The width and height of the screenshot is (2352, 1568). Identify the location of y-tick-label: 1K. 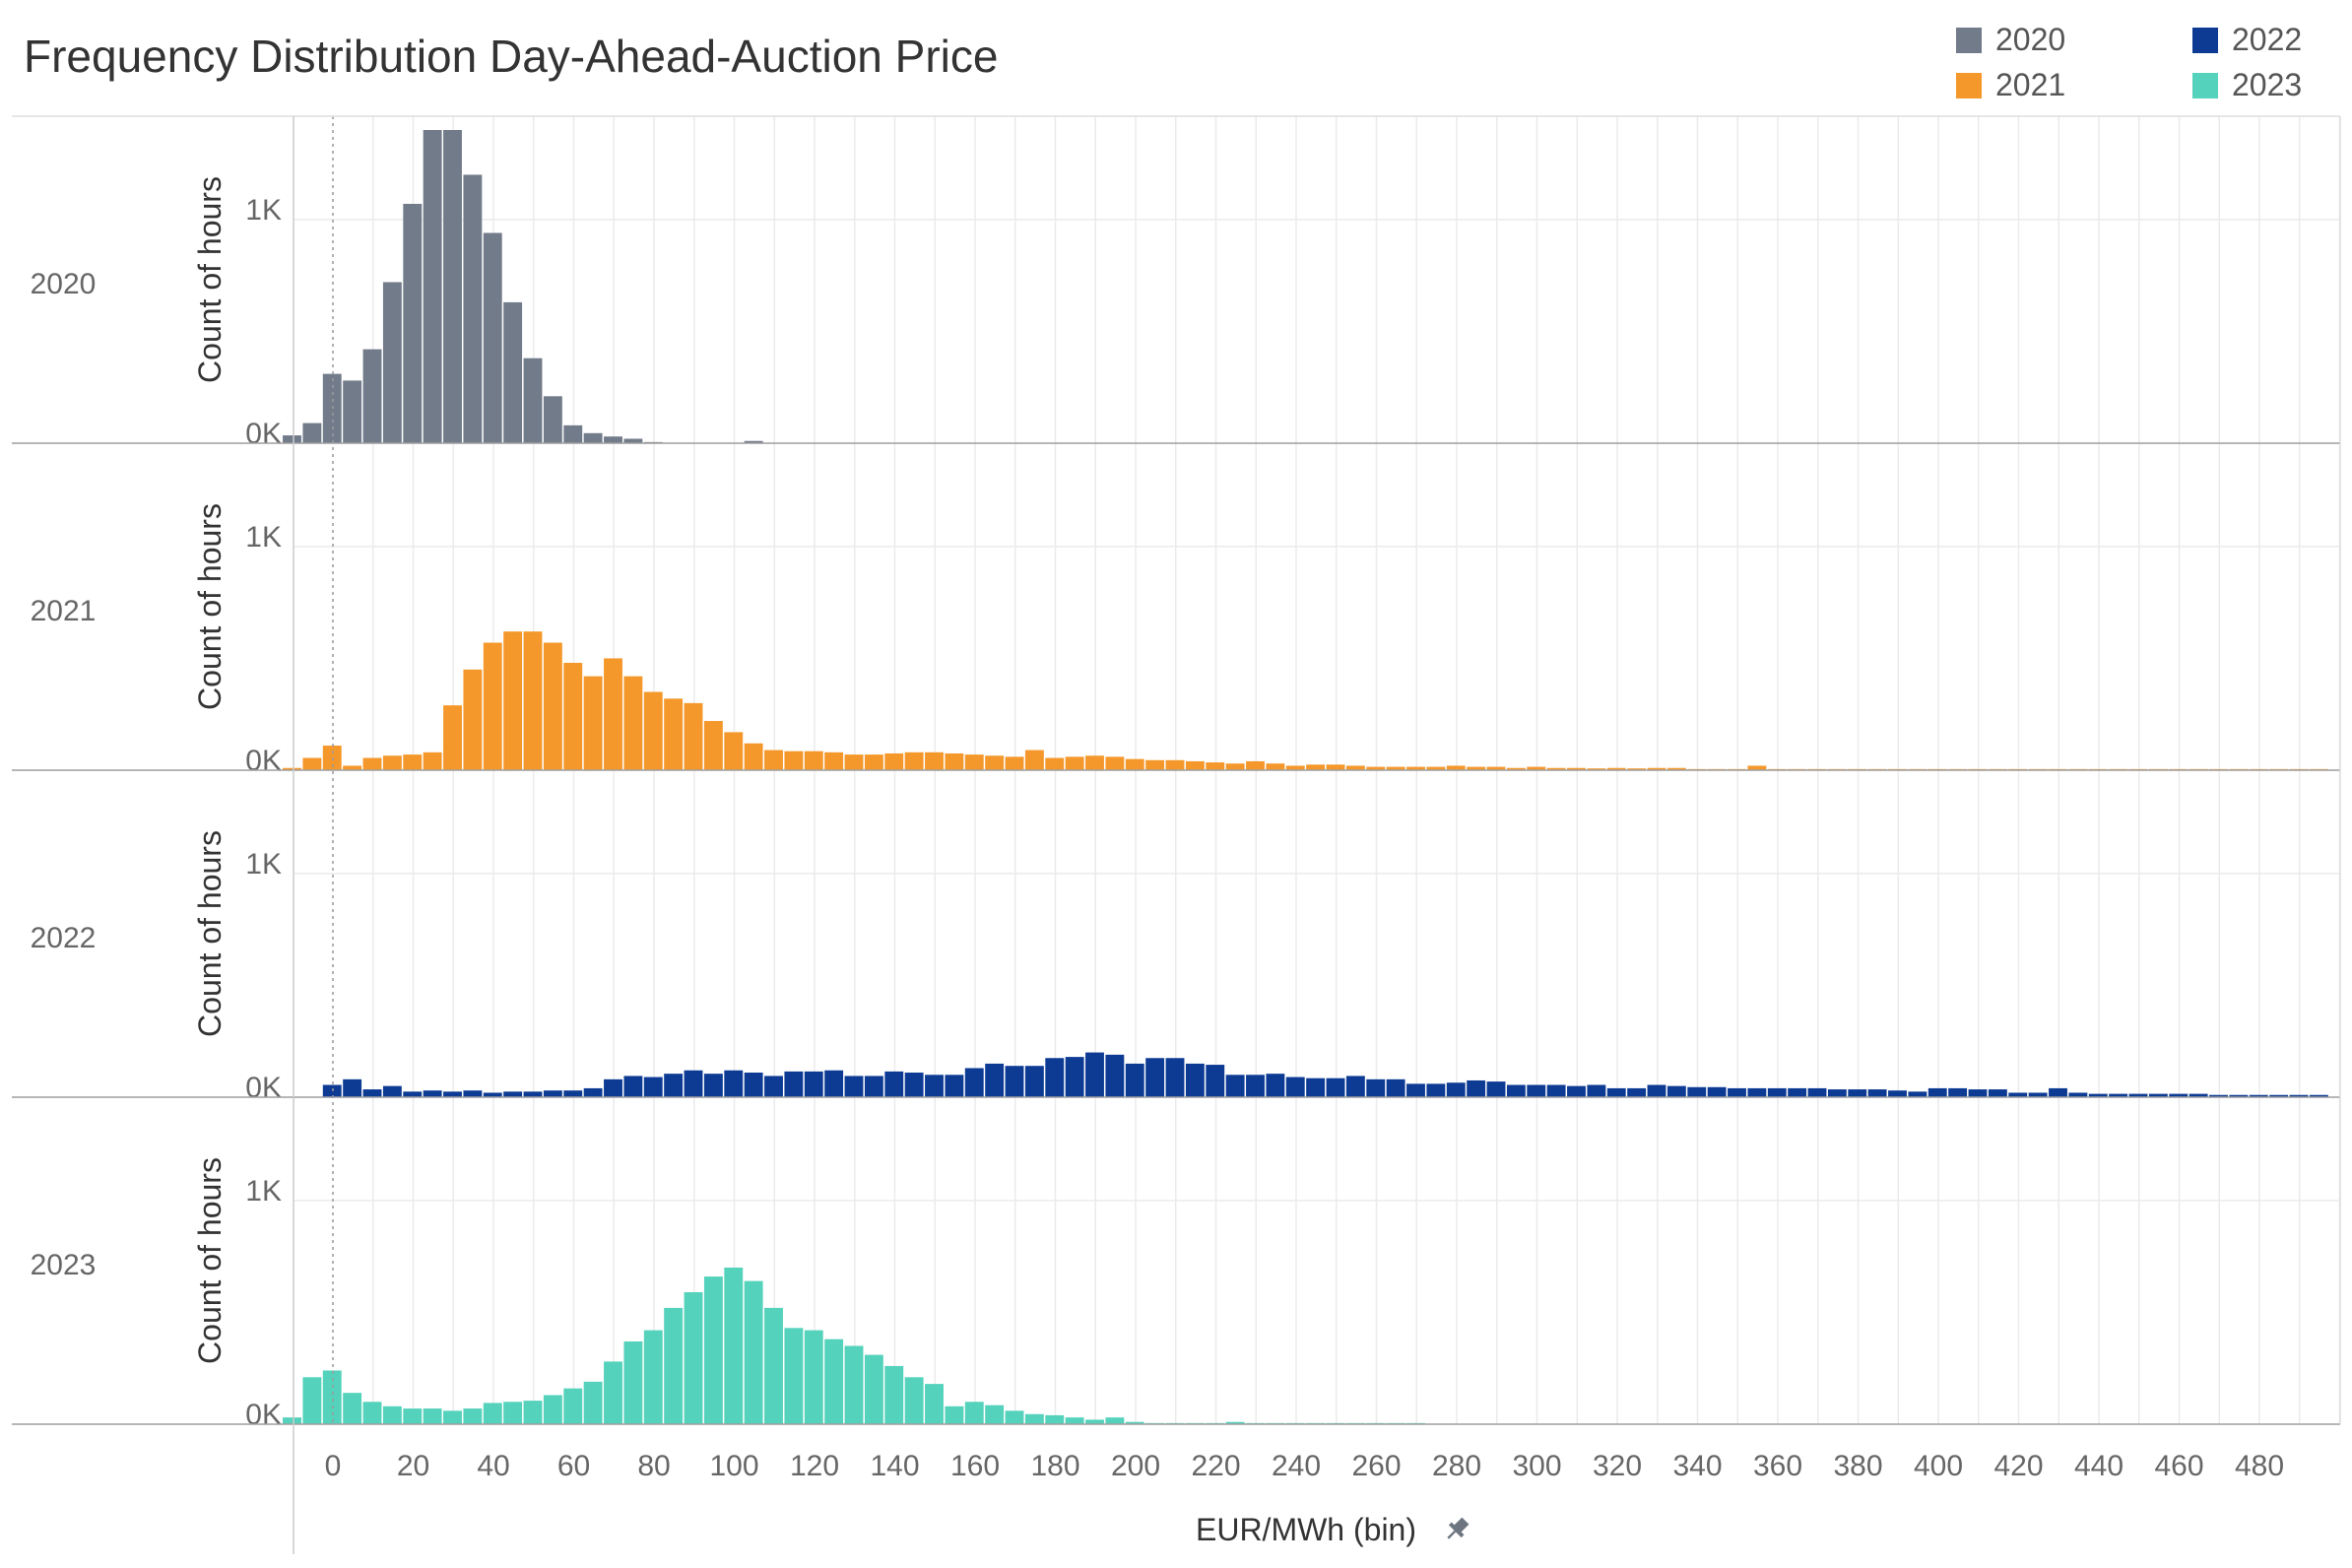
(264, 865).